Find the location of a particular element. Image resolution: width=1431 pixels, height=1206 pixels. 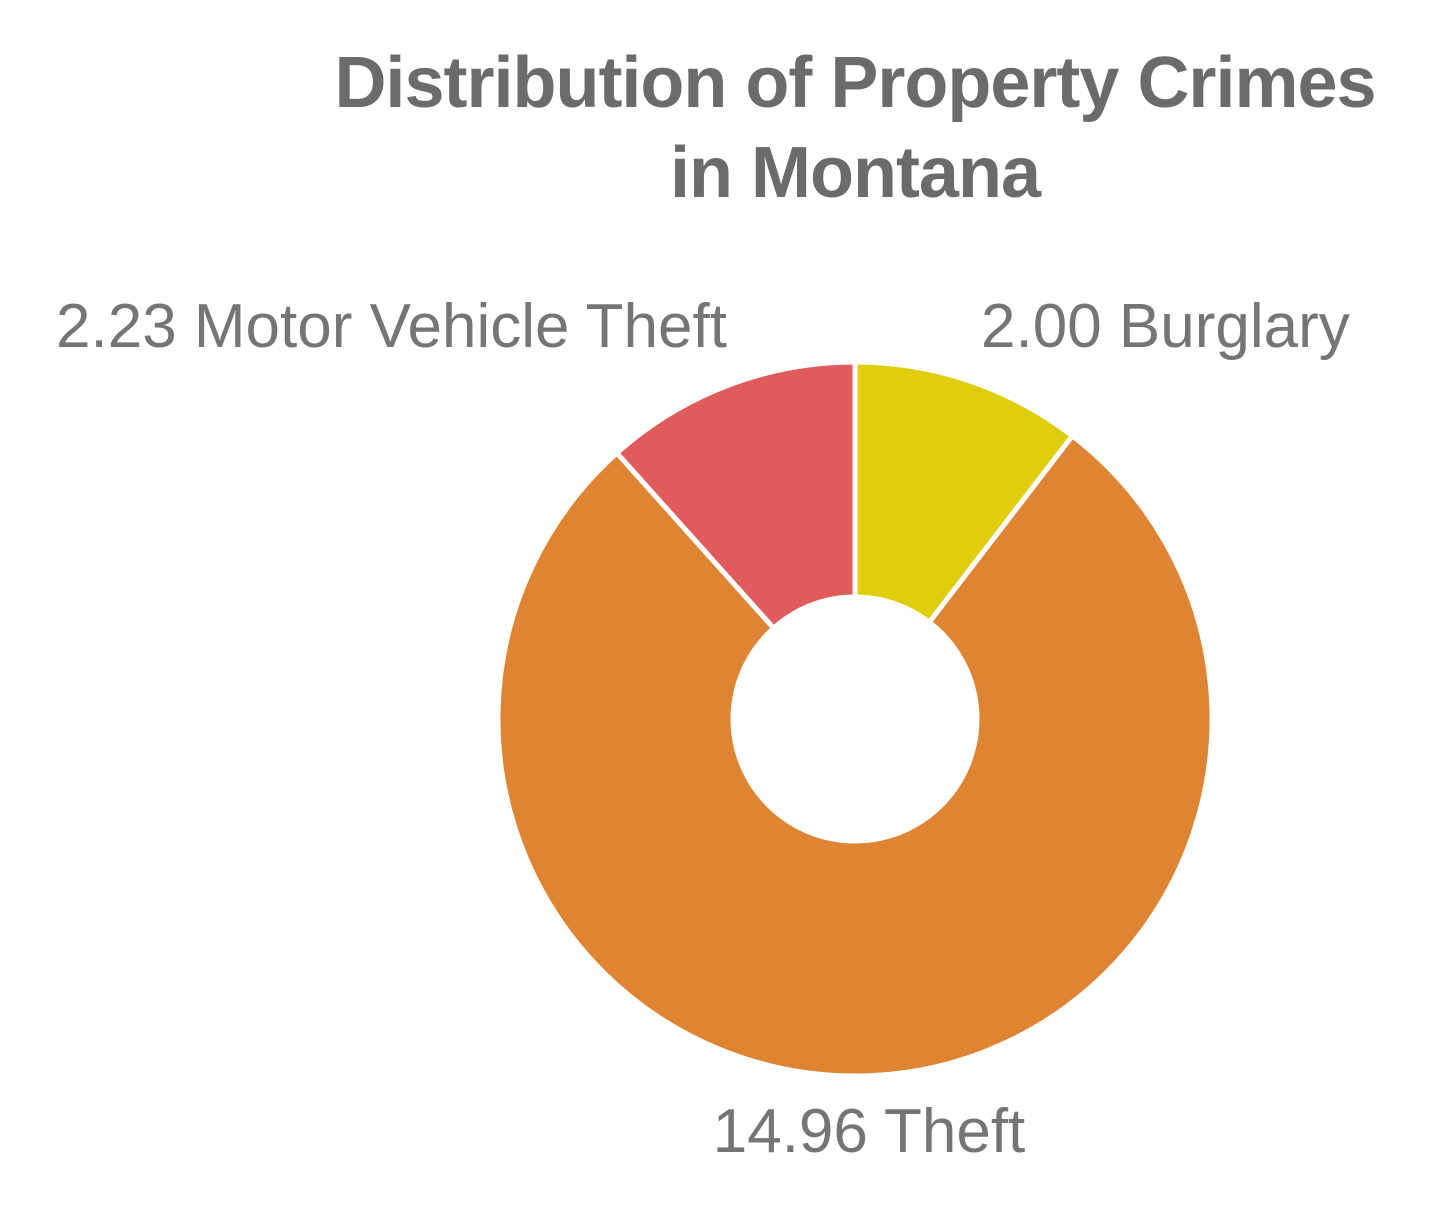

chart-title-line1: Distribution of Property Crimes is located at coordinates (855, 83).